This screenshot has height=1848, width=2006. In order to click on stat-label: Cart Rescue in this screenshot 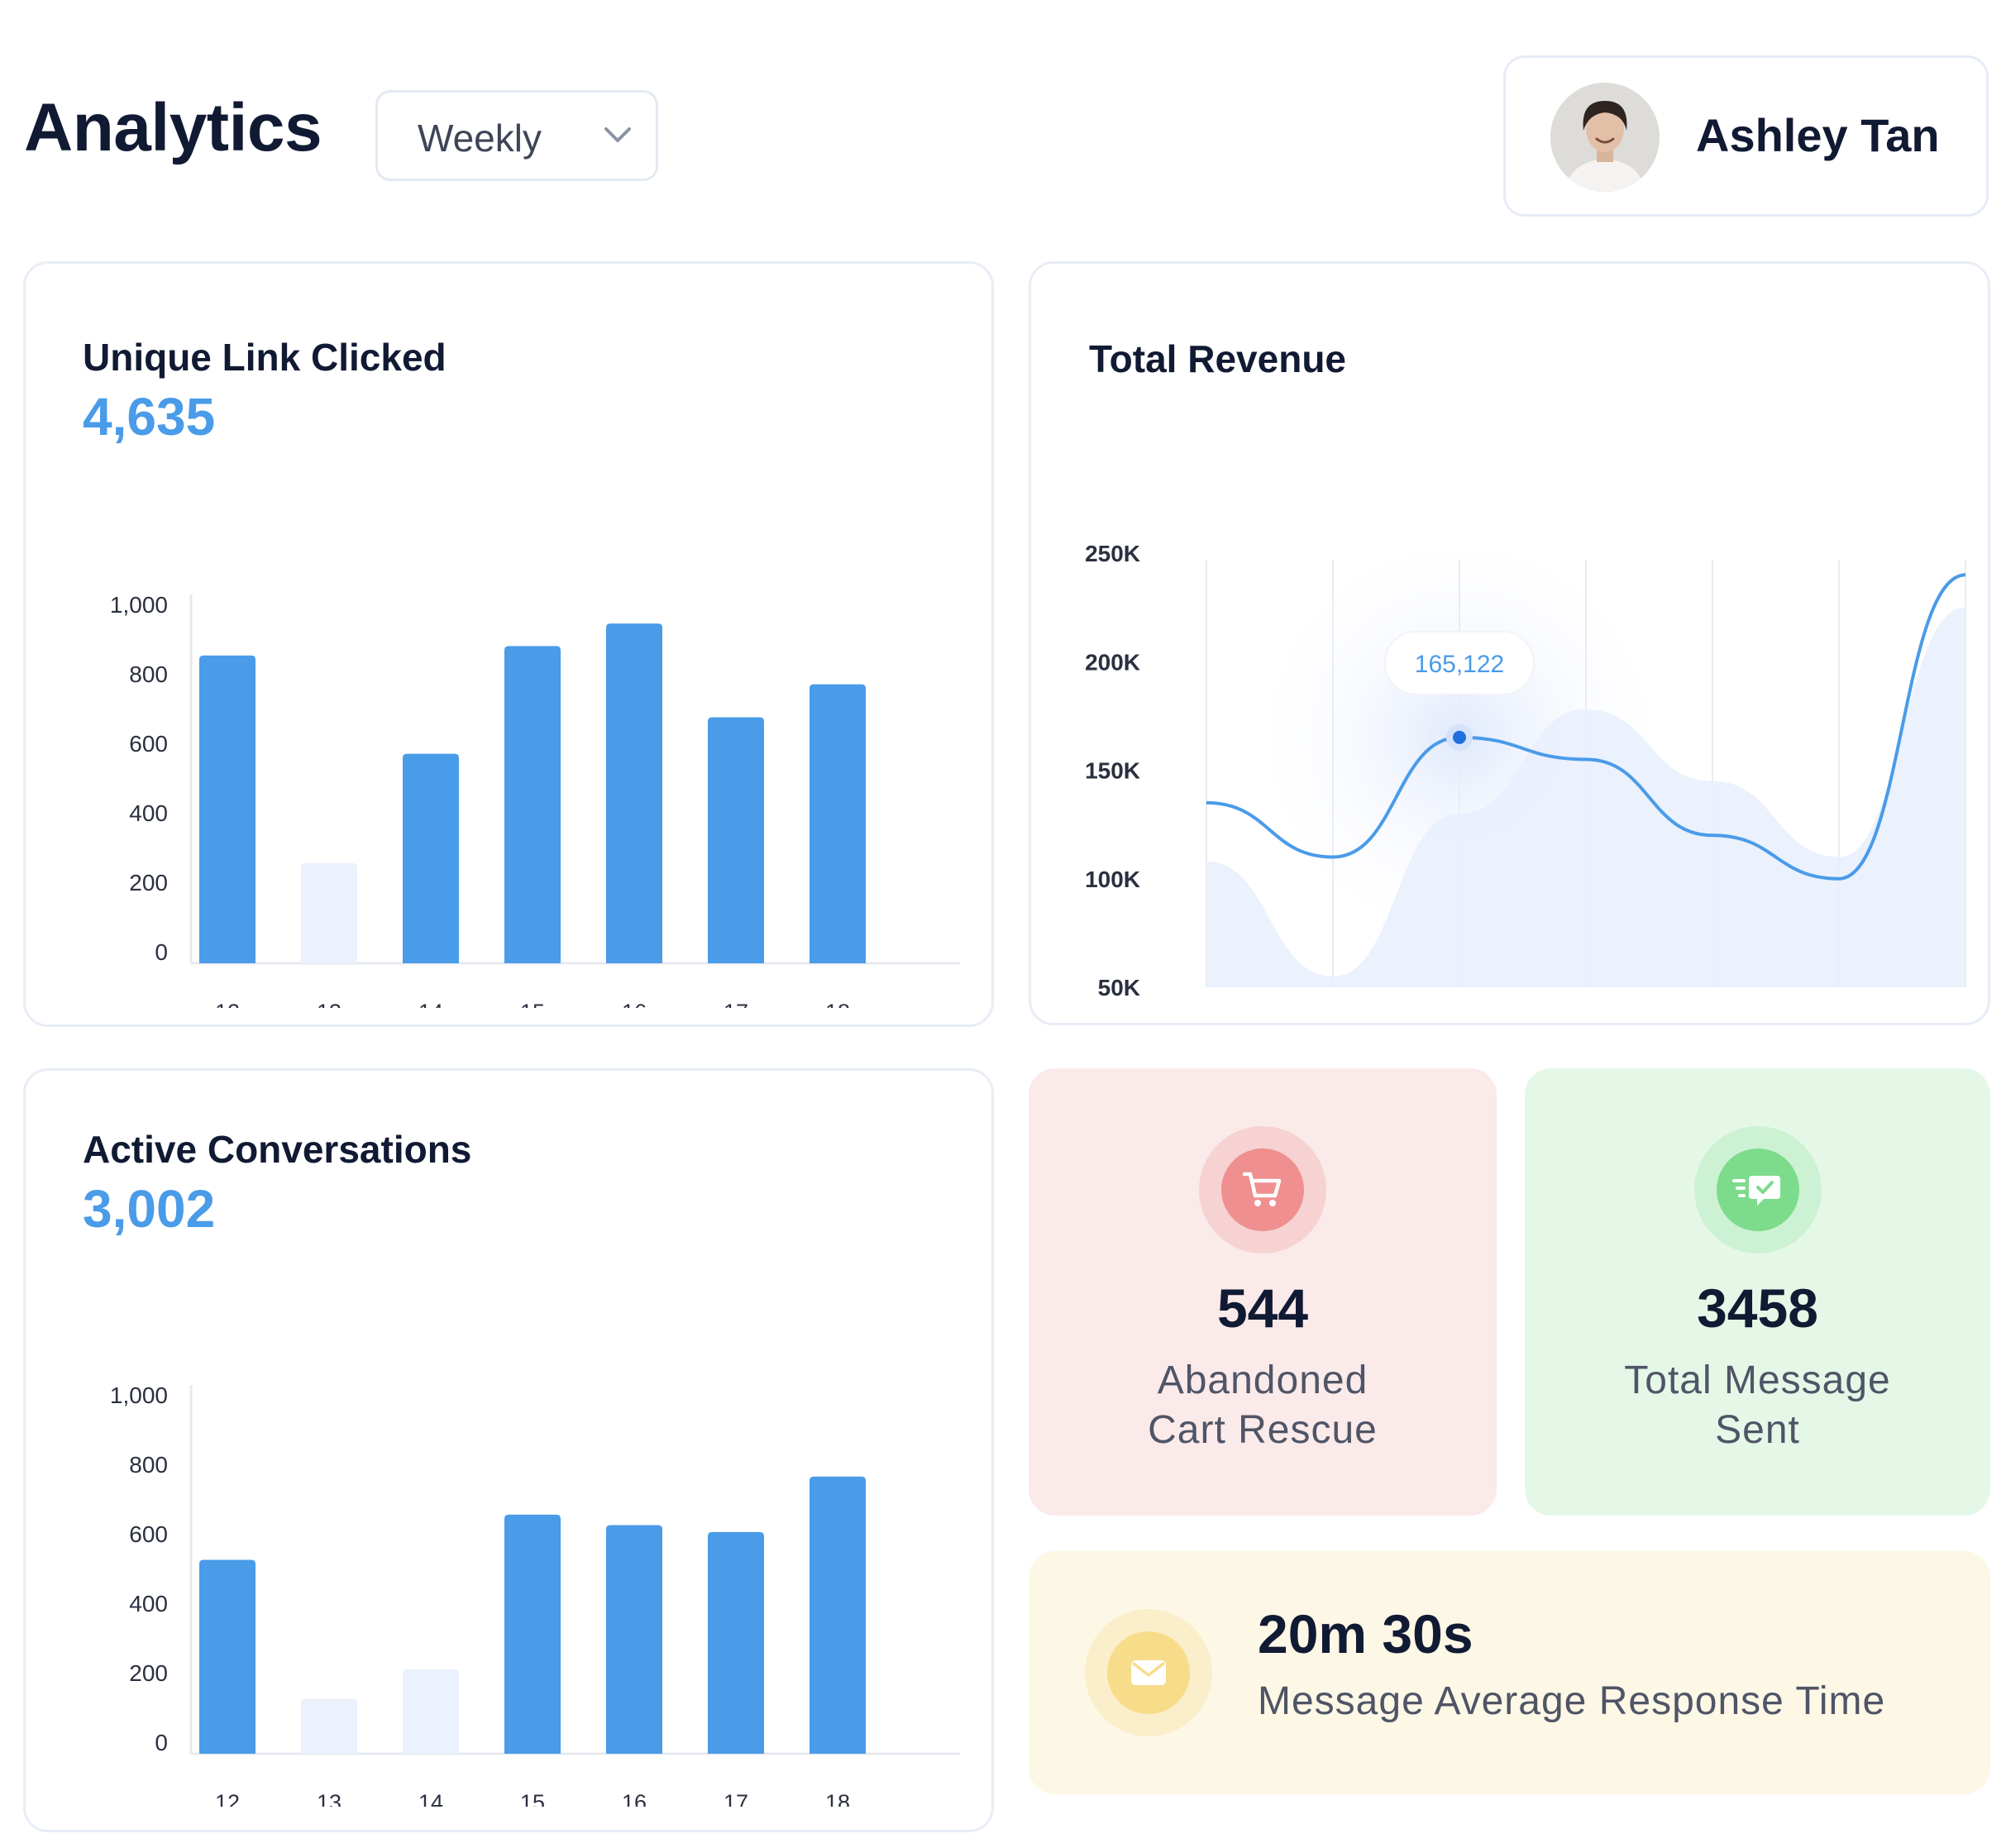, I will do `click(1263, 1430)`.